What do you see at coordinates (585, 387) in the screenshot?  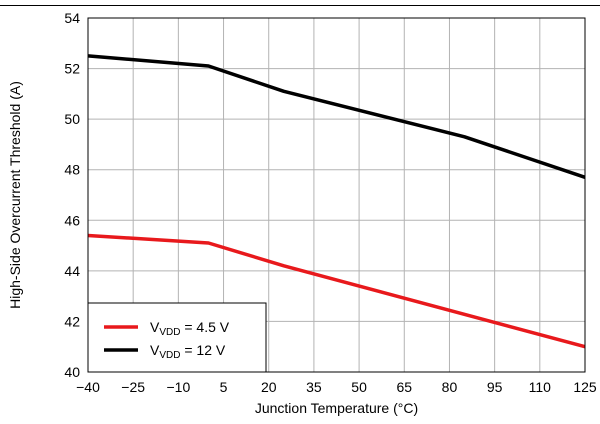 I see `x-tick-label: 125` at bounding box center [585, 387].